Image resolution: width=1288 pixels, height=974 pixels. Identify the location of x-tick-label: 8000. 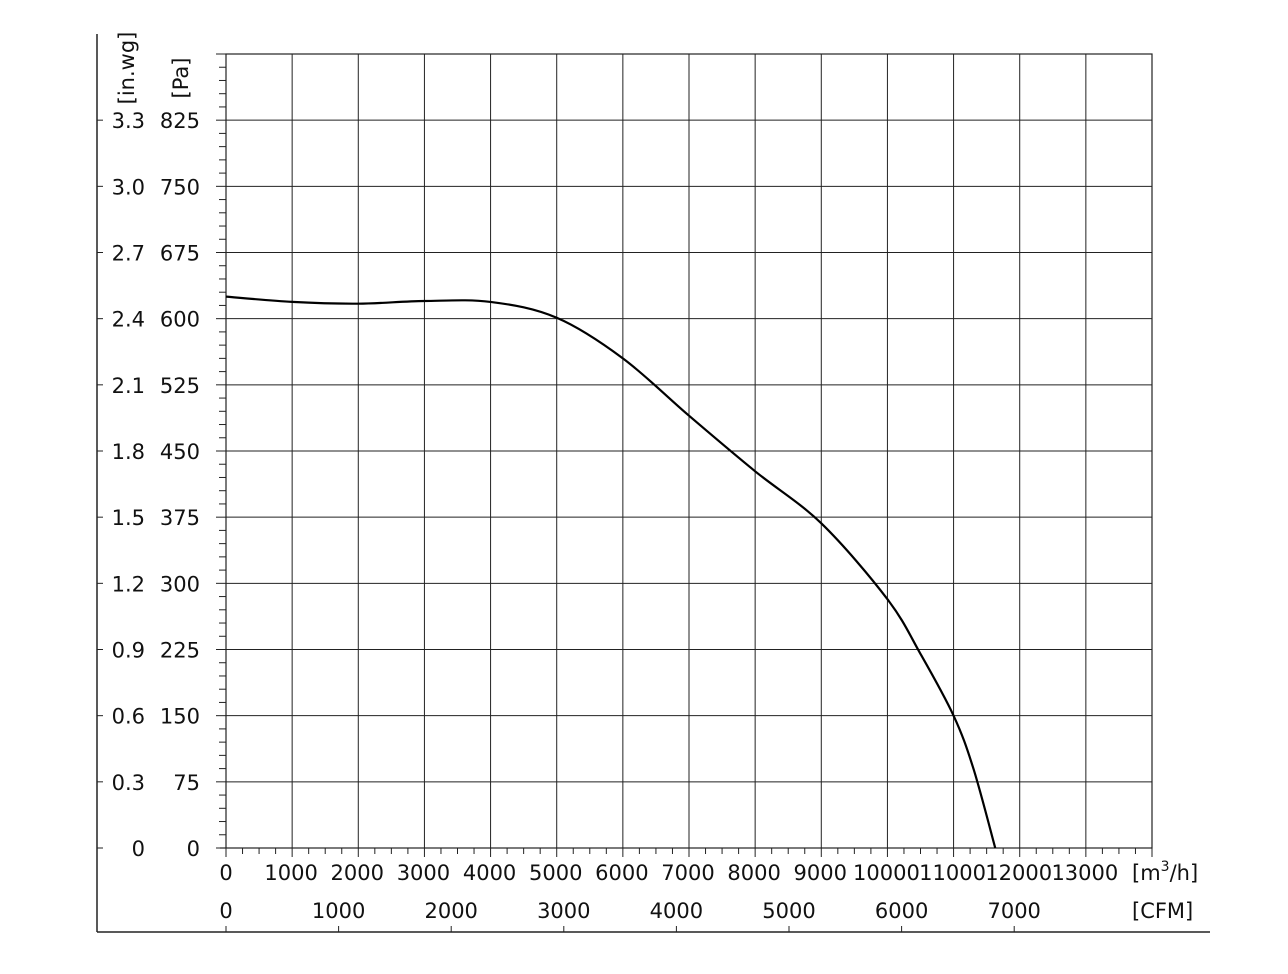
(753, 873).